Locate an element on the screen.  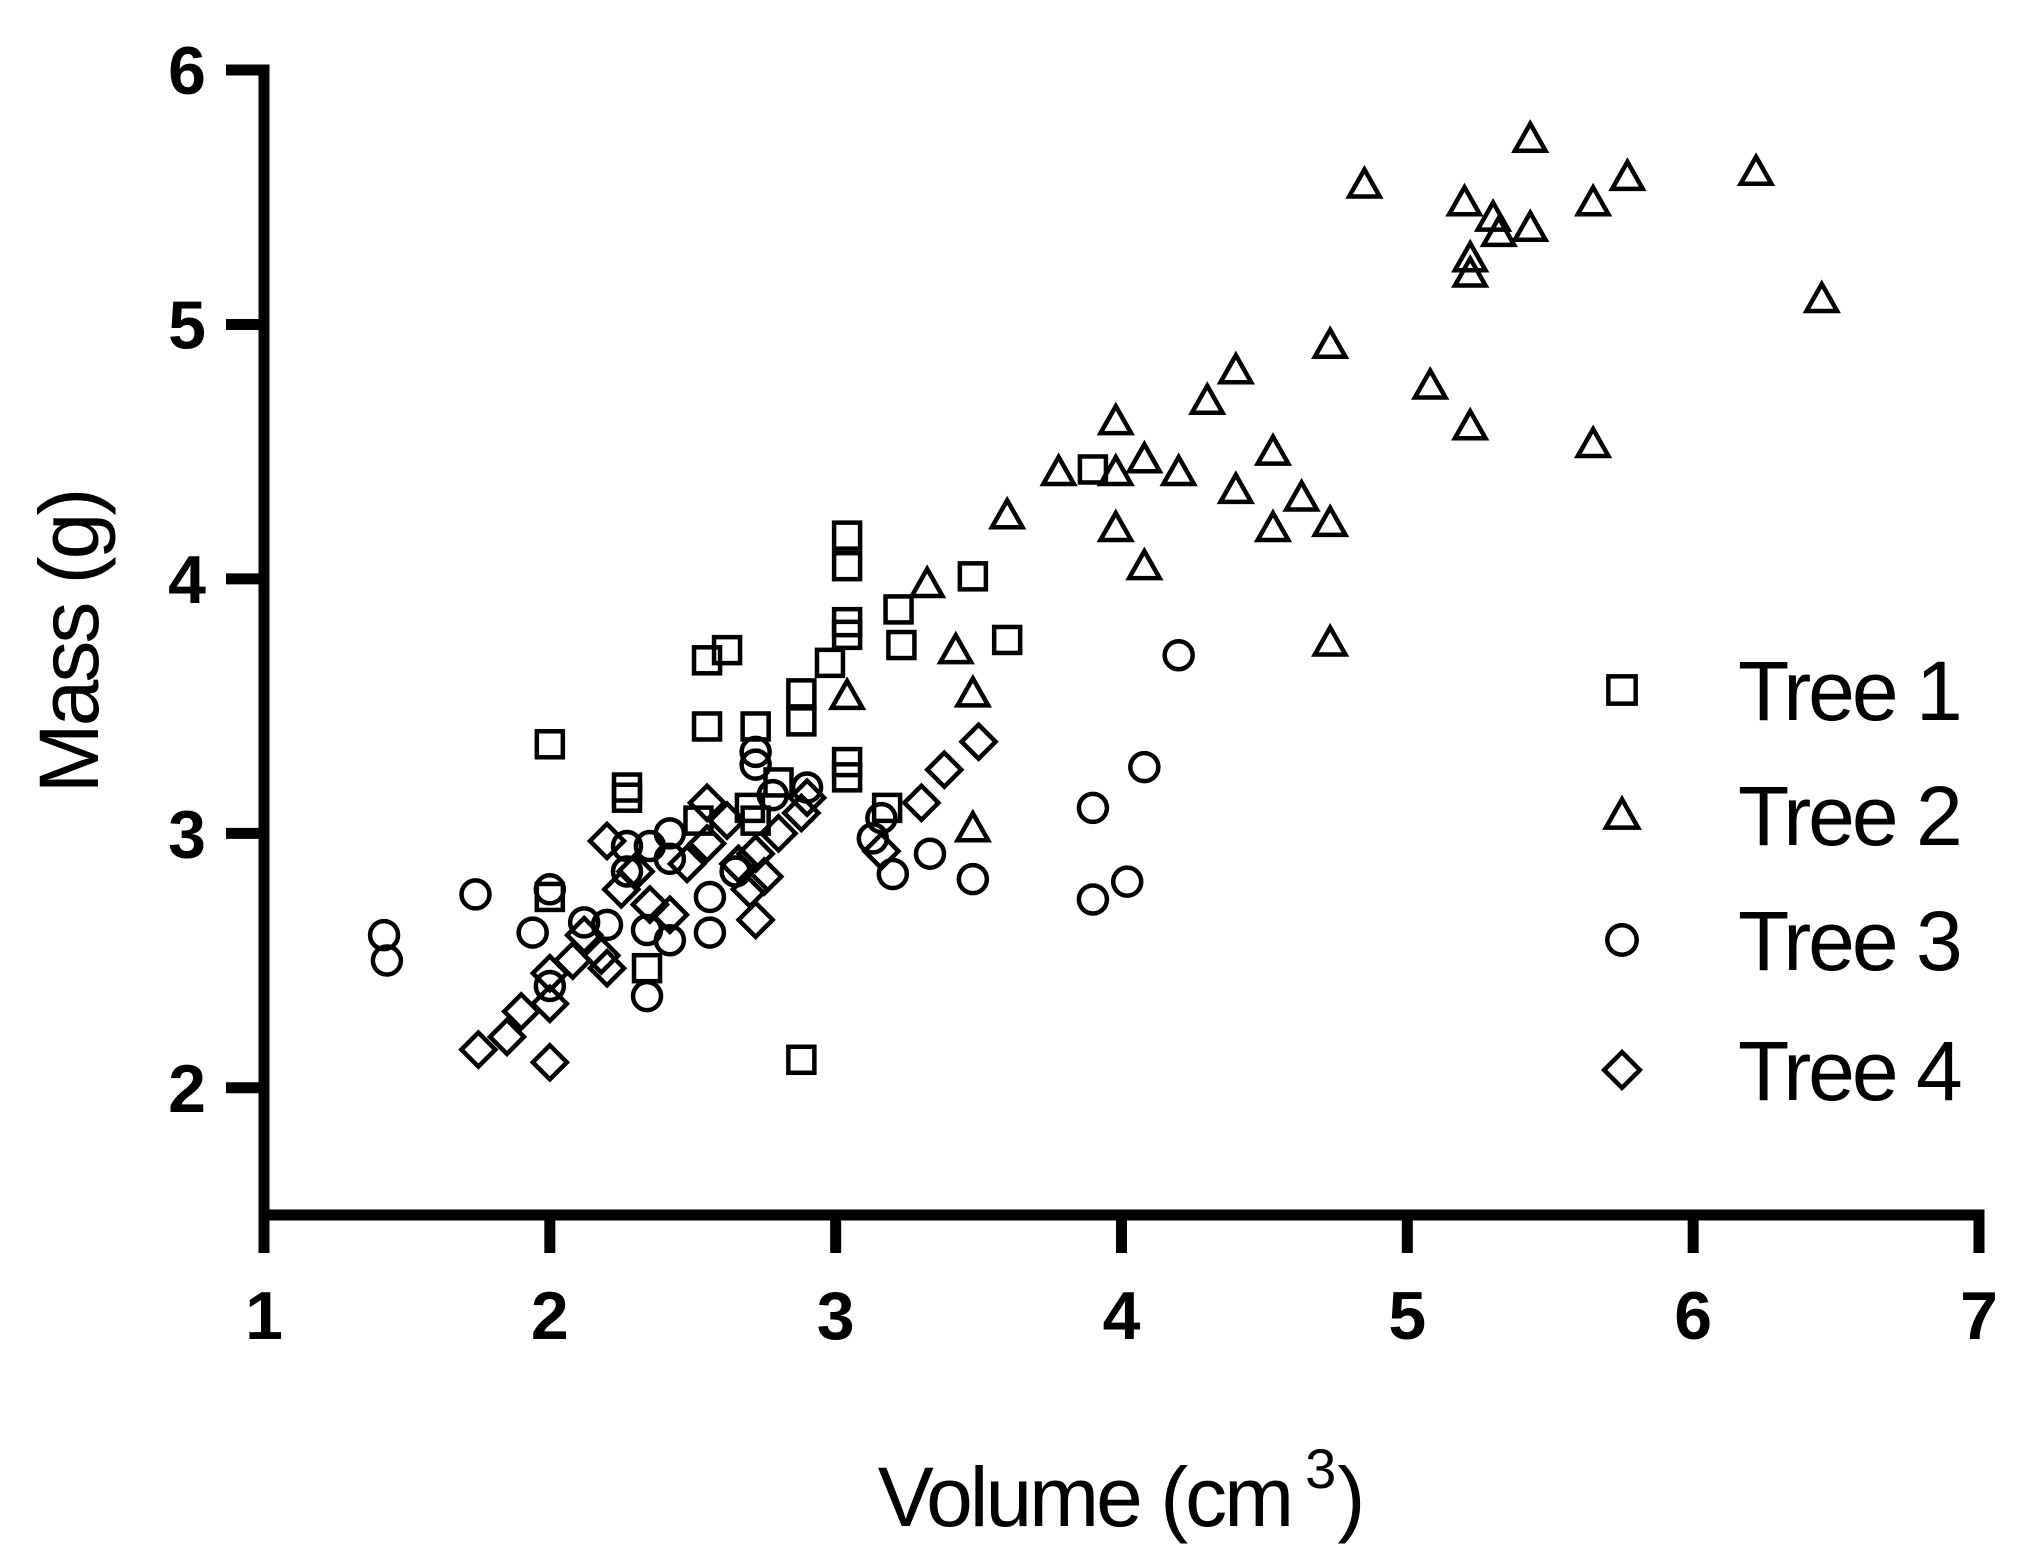
x-axis-ticks: 1 2 3 4 5 6 7 is located at coordinates (1121, 1284).